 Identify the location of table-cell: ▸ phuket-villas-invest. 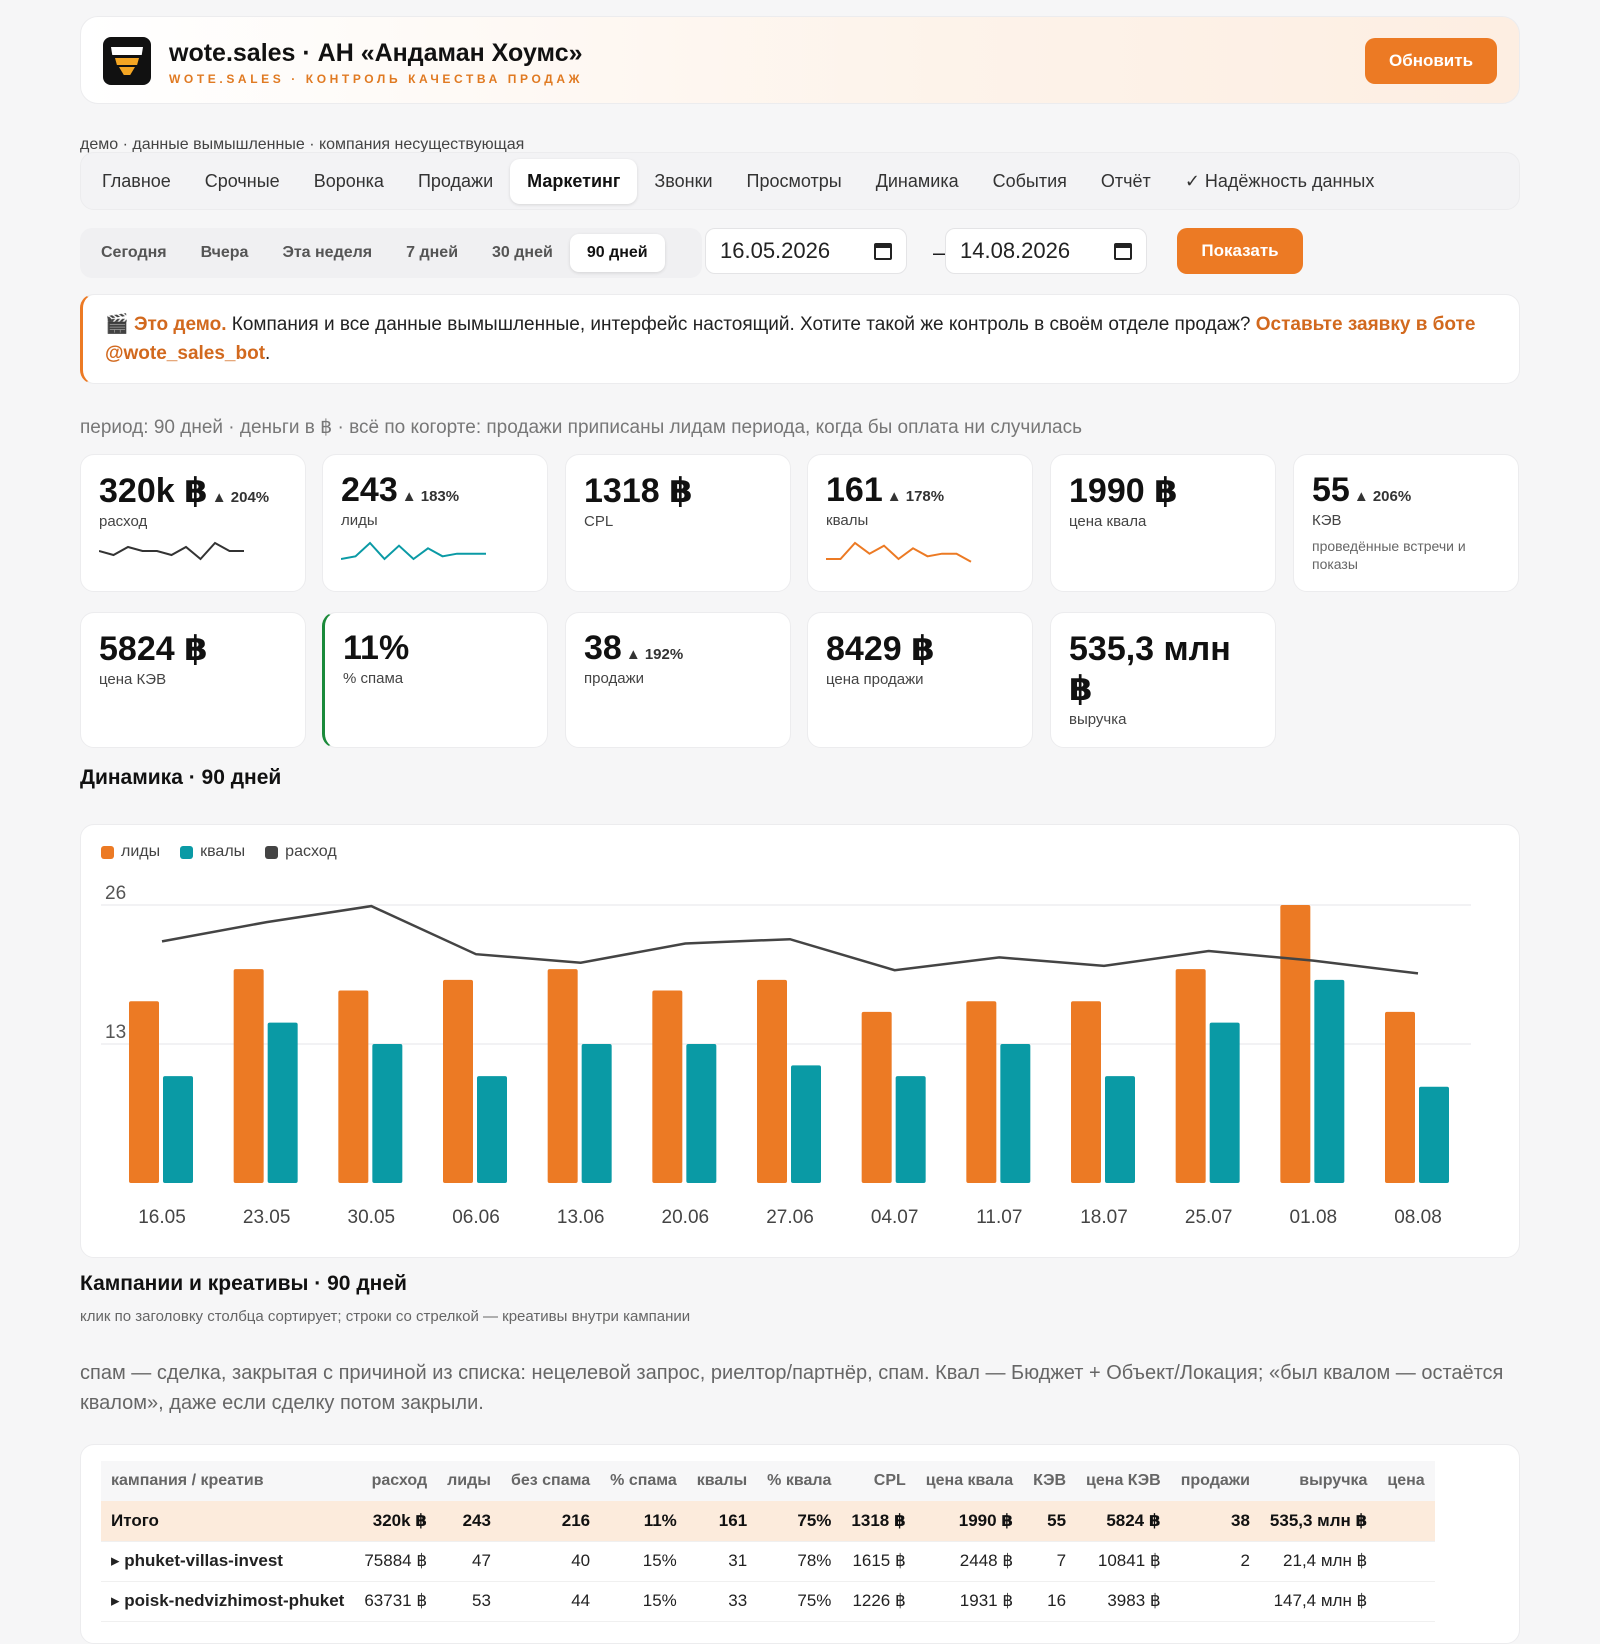
(228, 1561).